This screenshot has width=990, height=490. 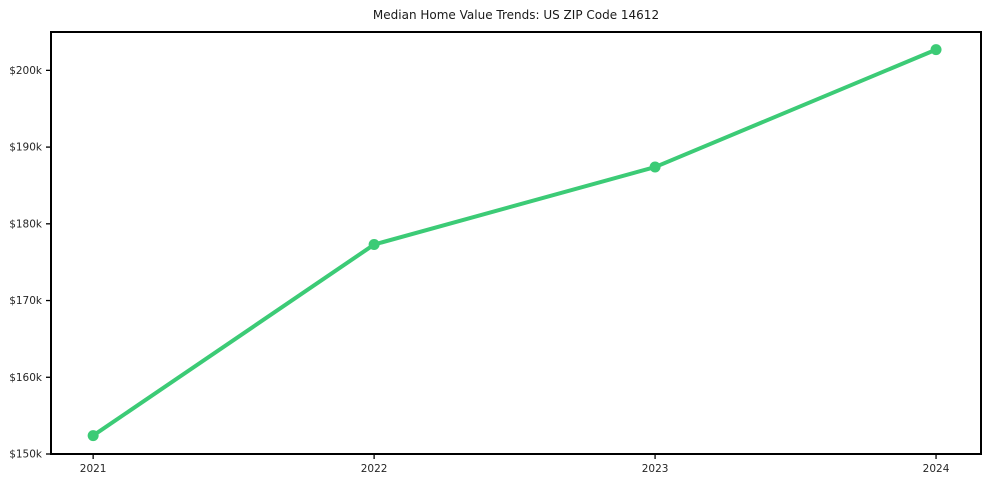 I want to click on x-tick-label: 2024, so click(x=936, y=469).